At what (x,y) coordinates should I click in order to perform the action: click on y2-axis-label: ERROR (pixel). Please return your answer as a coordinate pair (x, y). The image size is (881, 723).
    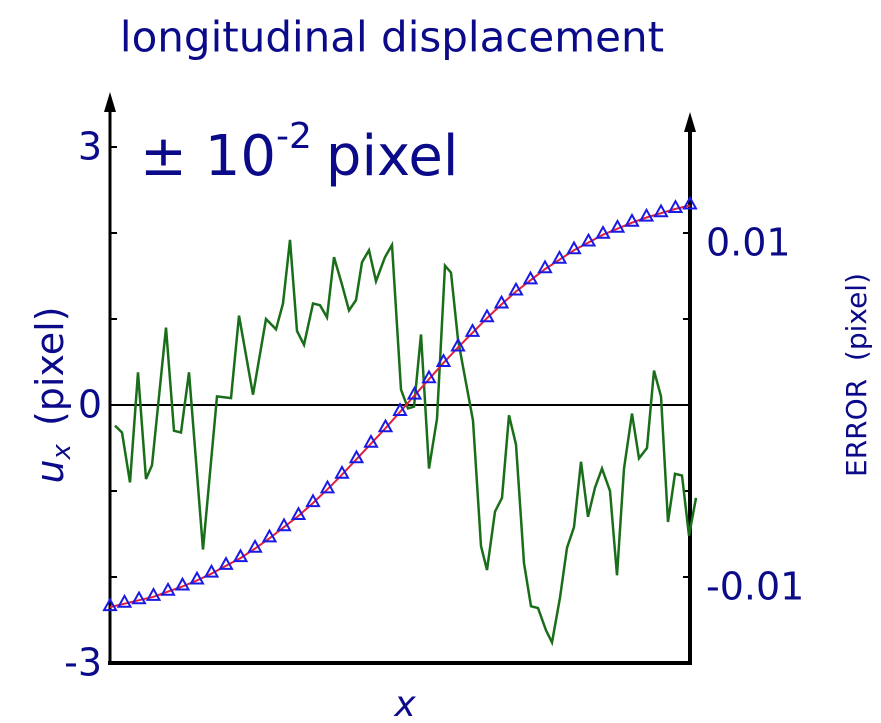
    Looking at the image, I should click on (856, 375).